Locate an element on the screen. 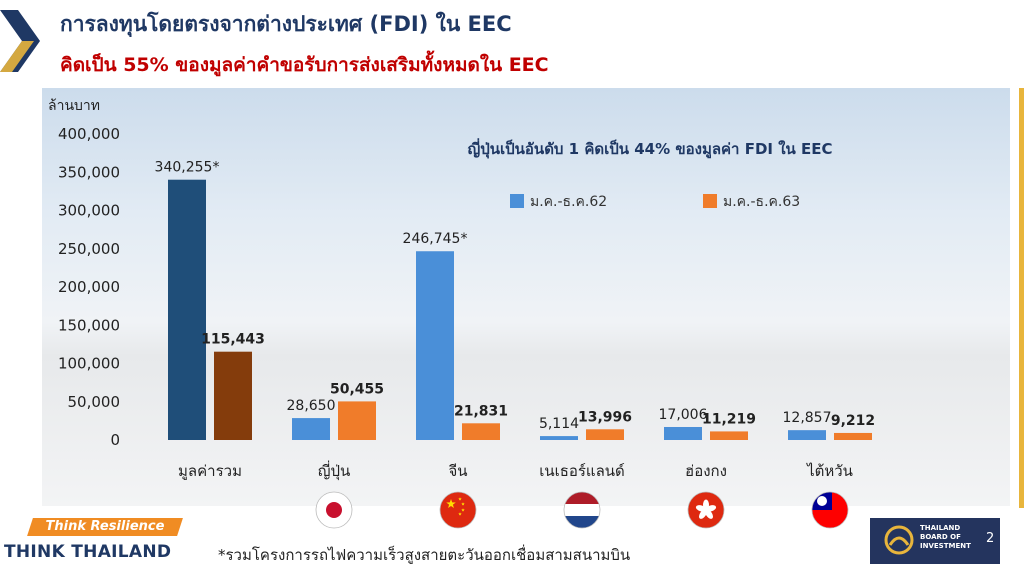 The image size is (1024, 576). legend-swatch-2019 is located at coordinates (517, 201).